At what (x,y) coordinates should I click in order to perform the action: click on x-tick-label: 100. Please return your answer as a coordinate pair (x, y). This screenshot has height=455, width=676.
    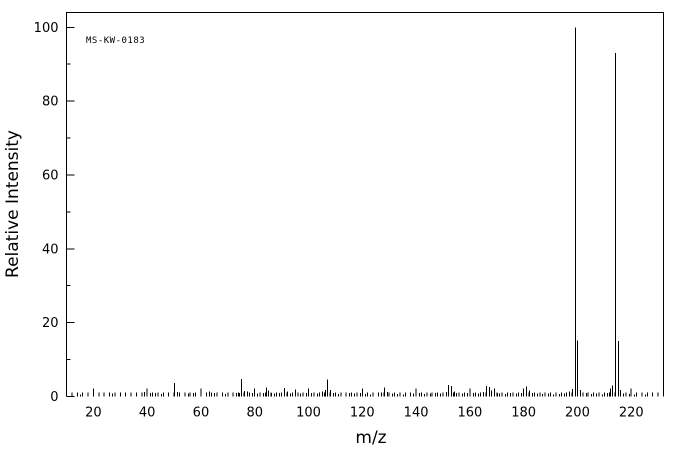
    Looking at the image, I should click on (308, 413).